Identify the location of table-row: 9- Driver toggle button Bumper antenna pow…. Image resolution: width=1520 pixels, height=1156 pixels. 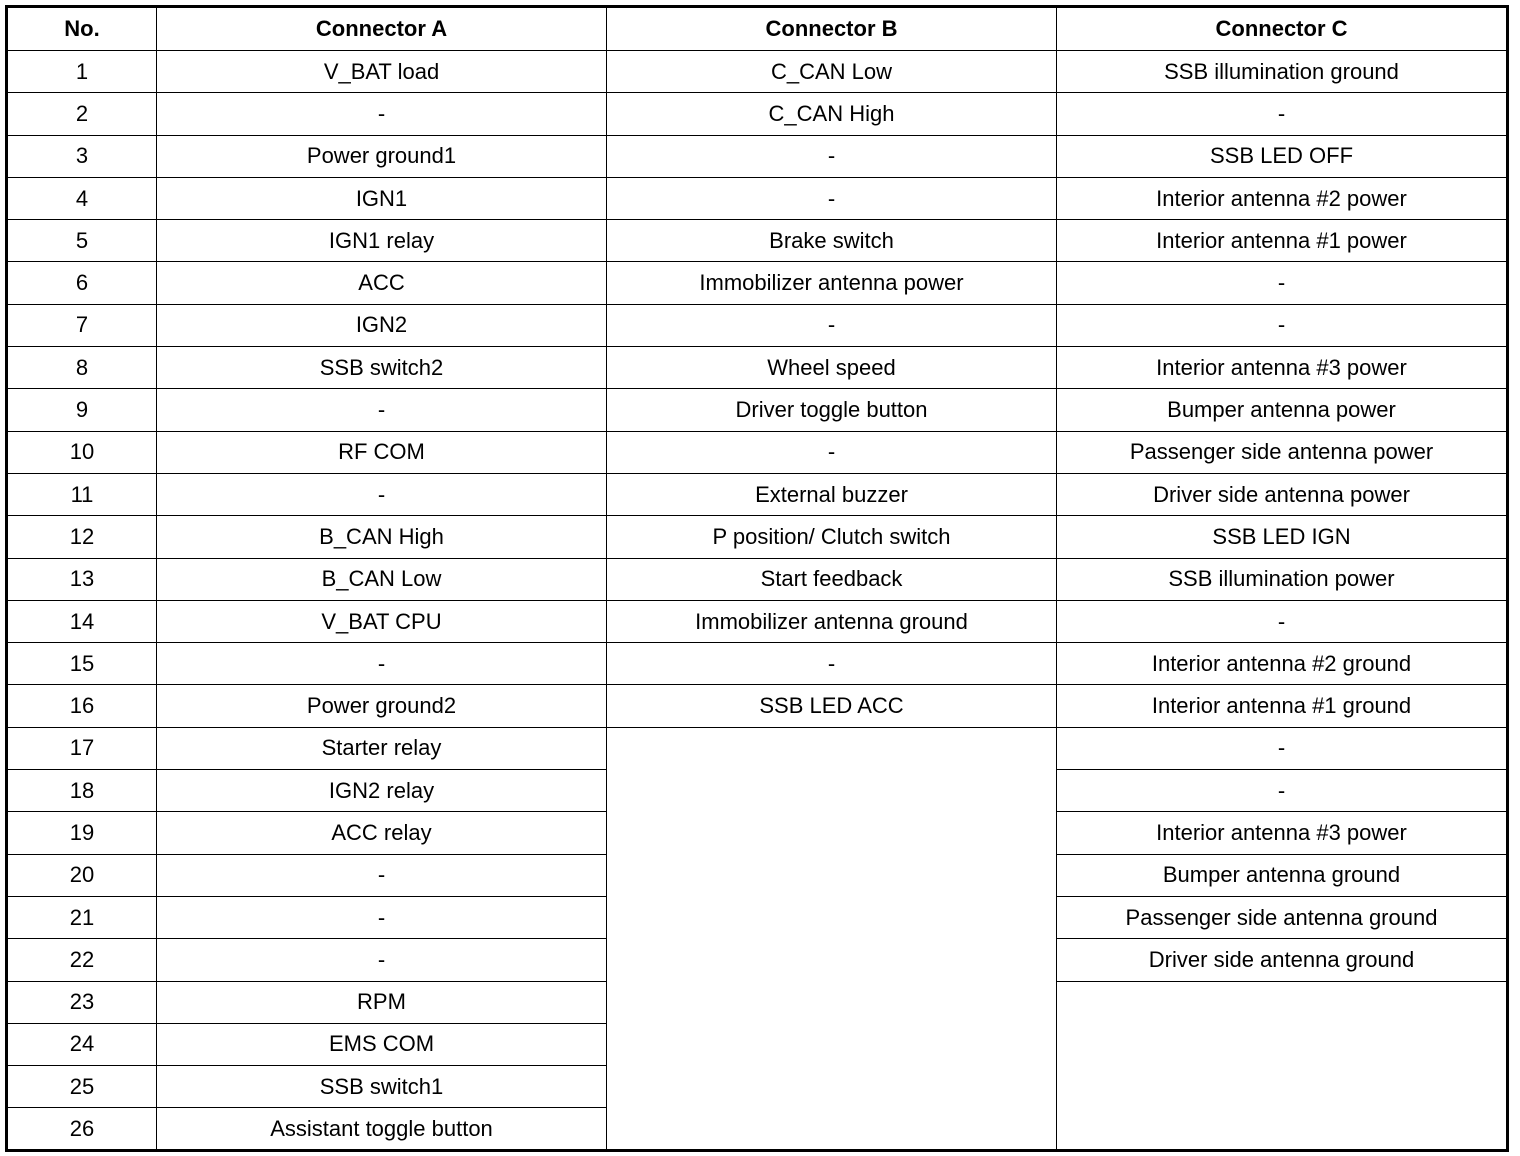
(757, 410).